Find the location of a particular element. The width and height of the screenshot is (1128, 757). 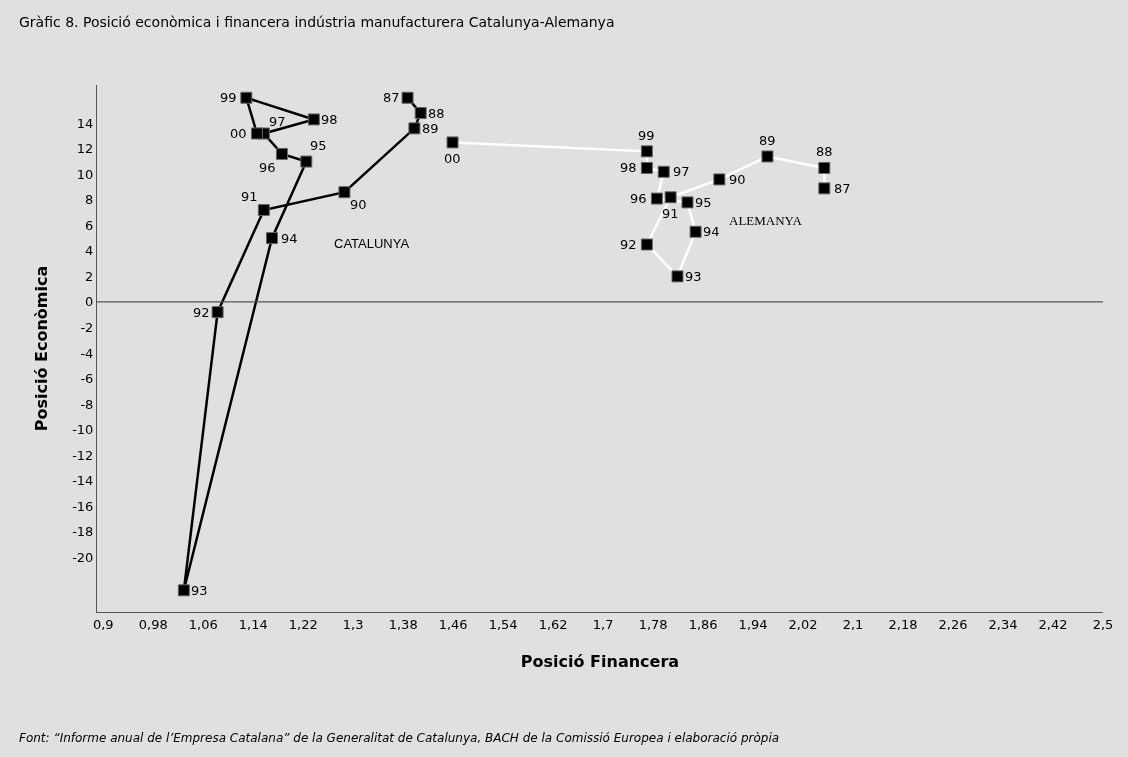

y-tick-label: 2 is located at coordinates (89, 276).